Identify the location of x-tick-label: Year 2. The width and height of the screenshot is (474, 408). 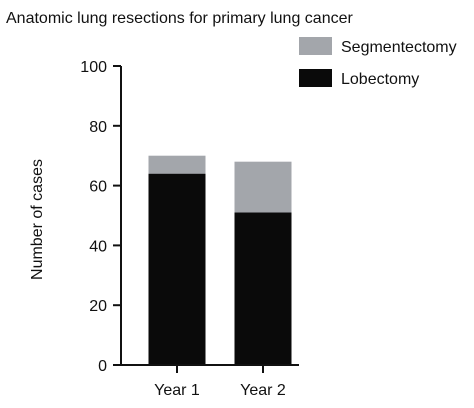
(263, 390).